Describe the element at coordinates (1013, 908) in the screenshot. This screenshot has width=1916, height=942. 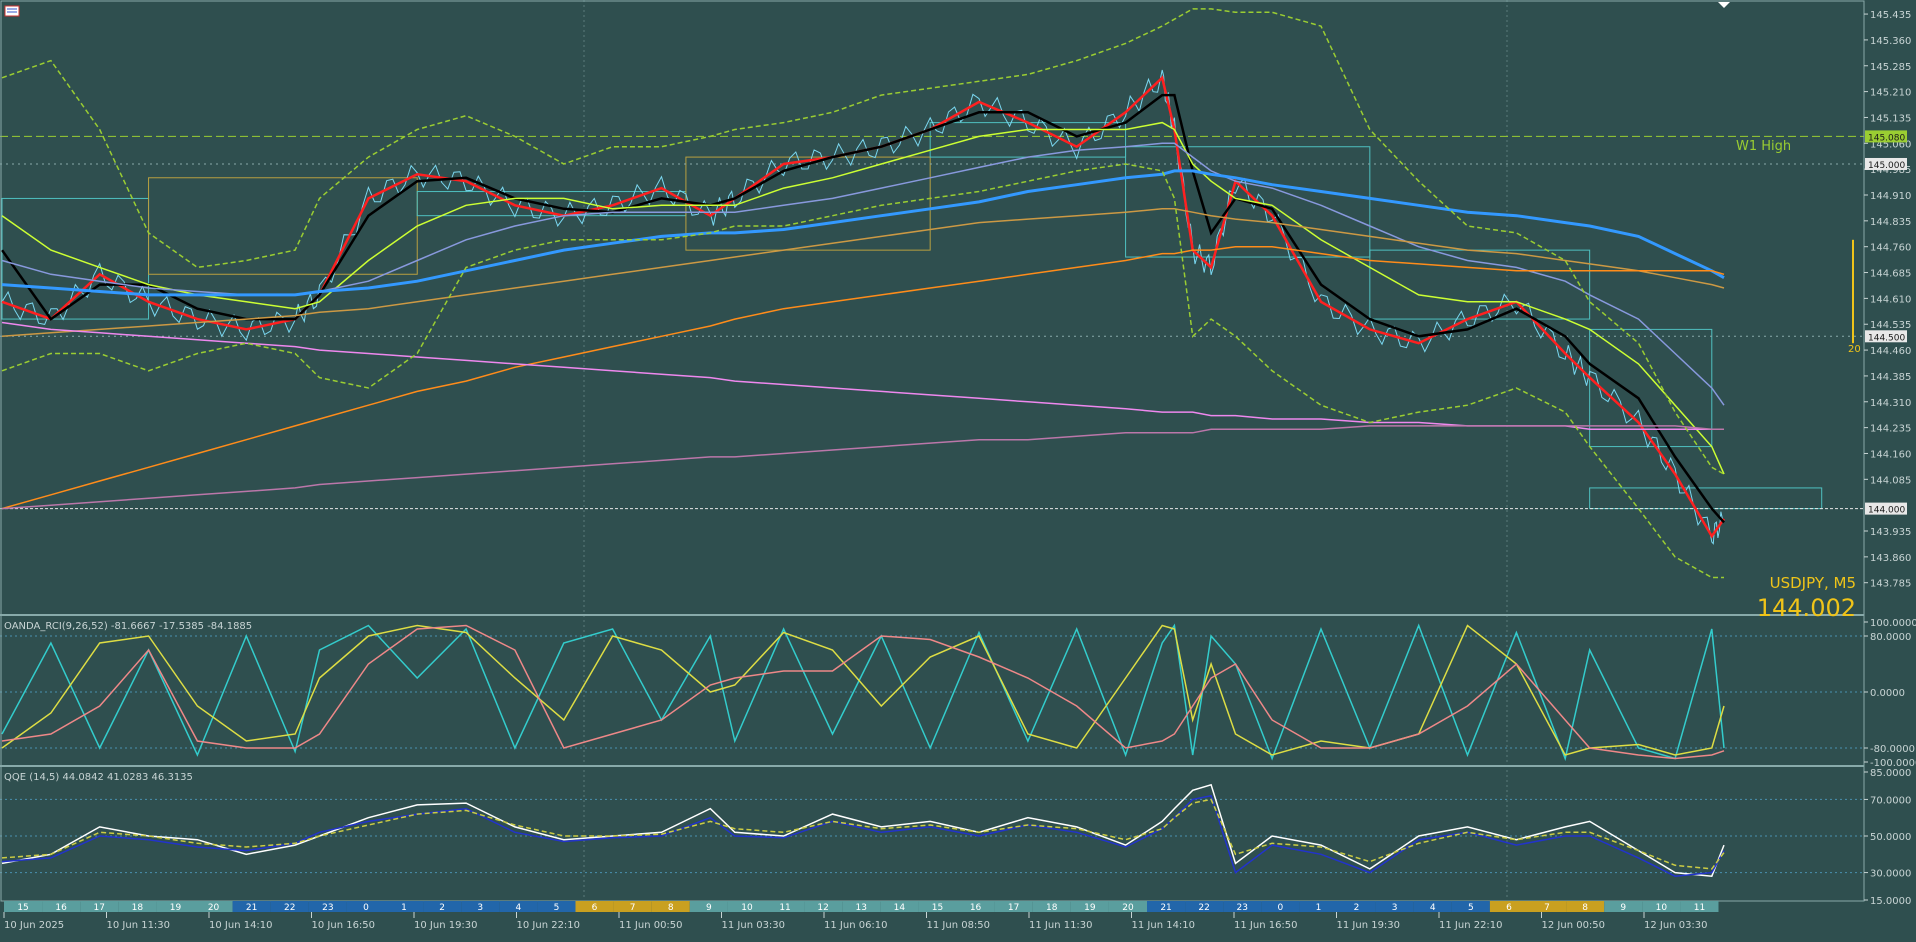
I see `hour-cell-label: 17` at that location.